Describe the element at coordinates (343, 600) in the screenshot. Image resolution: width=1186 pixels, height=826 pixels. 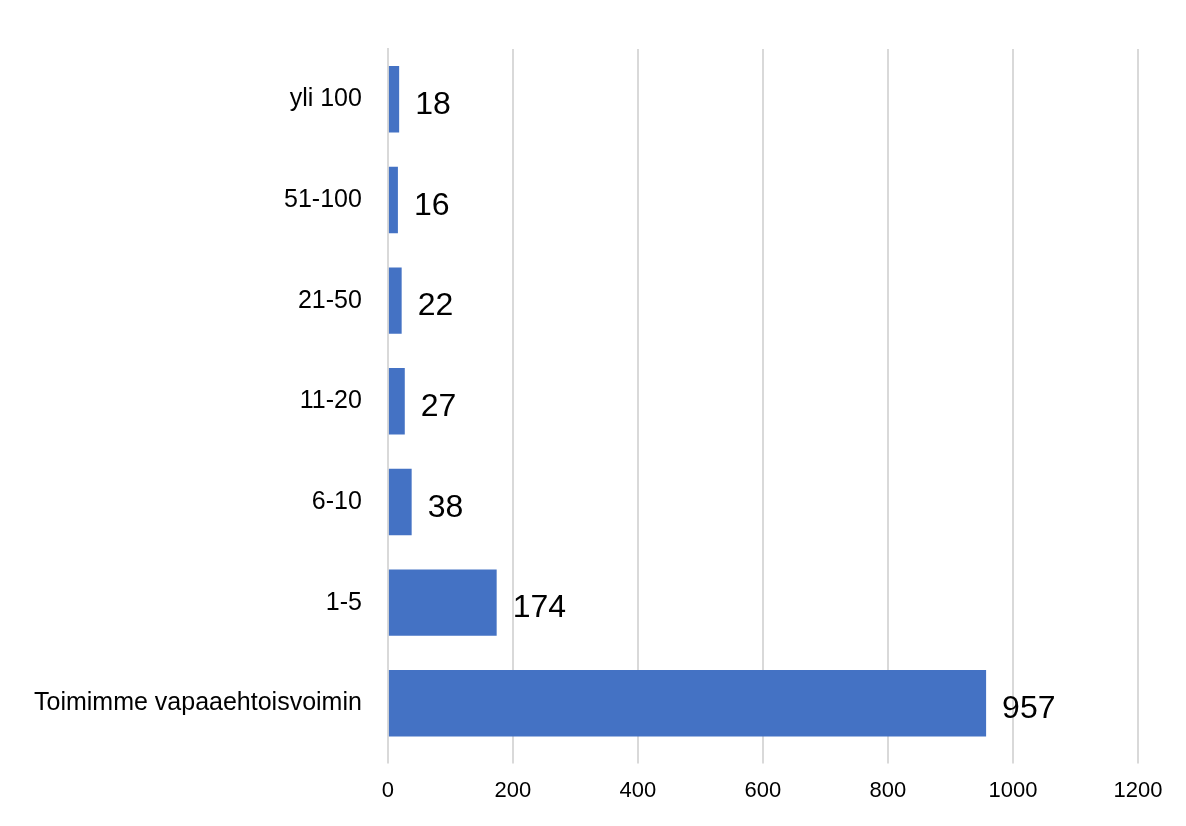
I see `y-tick-label: 1-5` at that location.